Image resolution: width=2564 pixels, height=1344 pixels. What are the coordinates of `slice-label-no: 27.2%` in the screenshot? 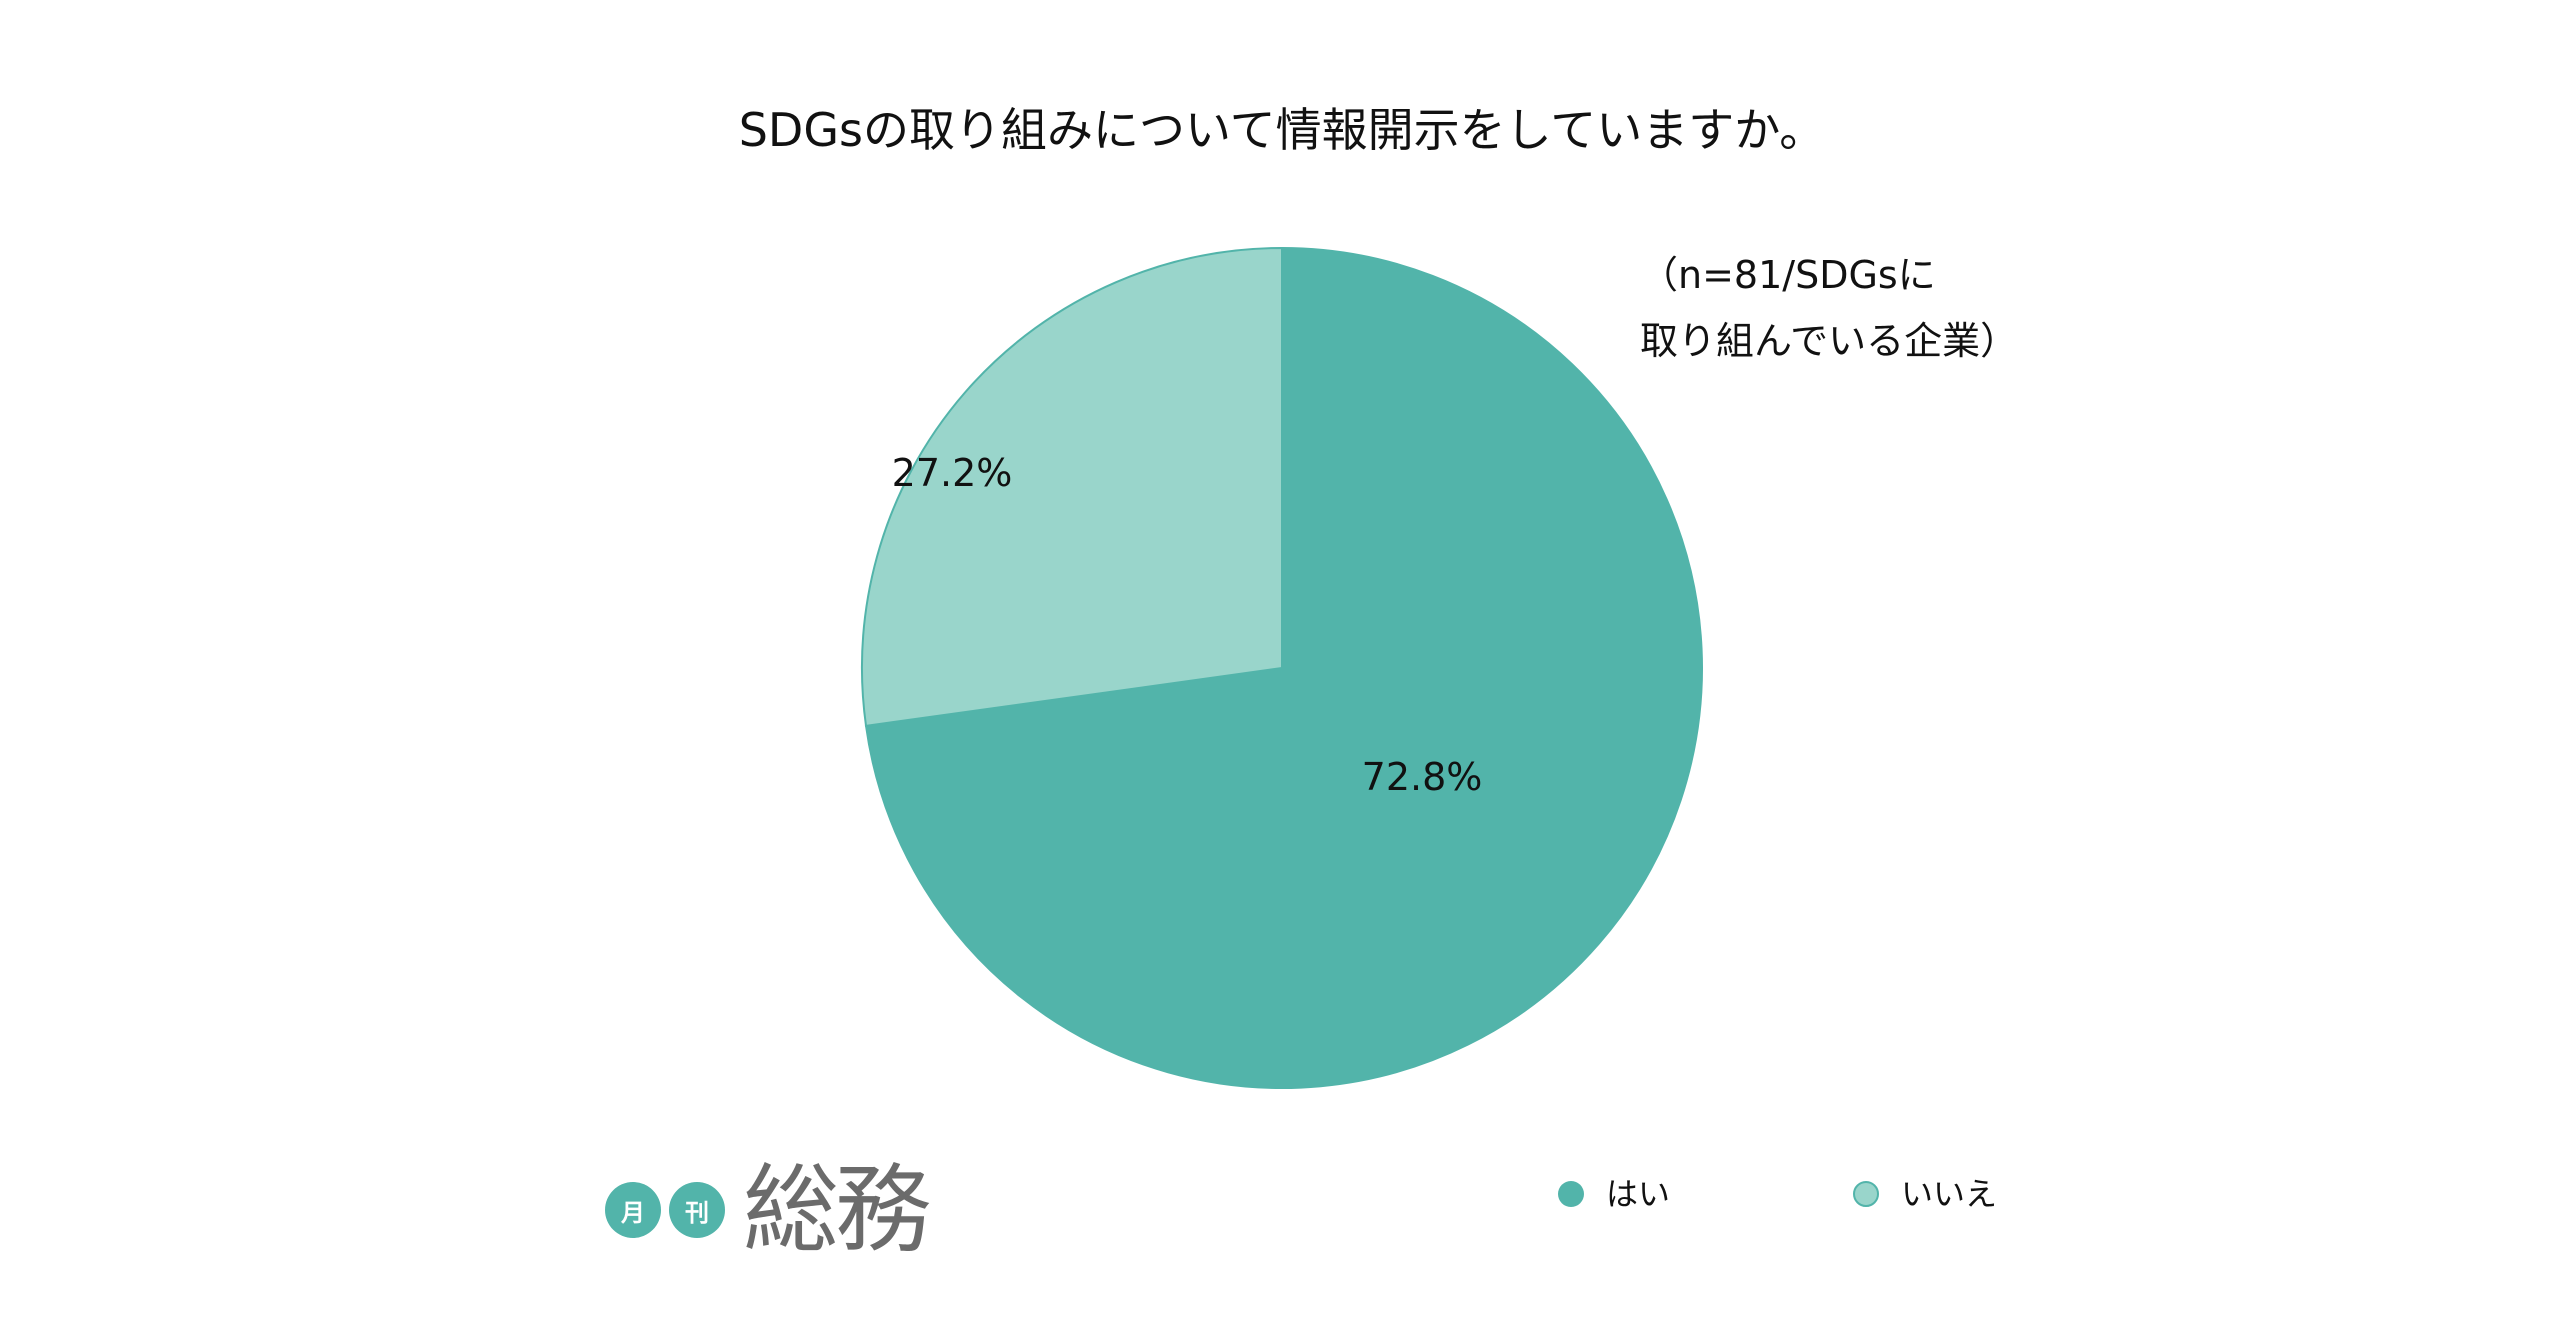 It's located at (952, 473).